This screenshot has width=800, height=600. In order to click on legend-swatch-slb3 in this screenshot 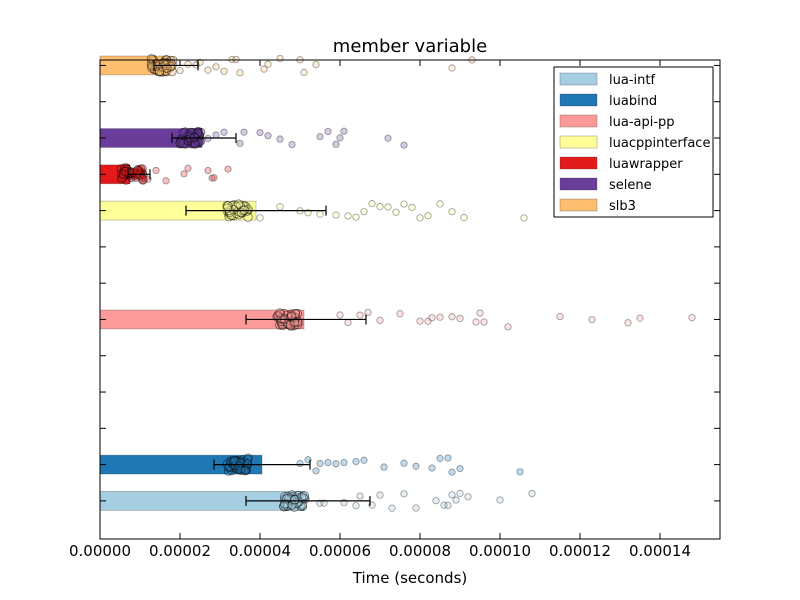, I will do `click(578, 205)`.